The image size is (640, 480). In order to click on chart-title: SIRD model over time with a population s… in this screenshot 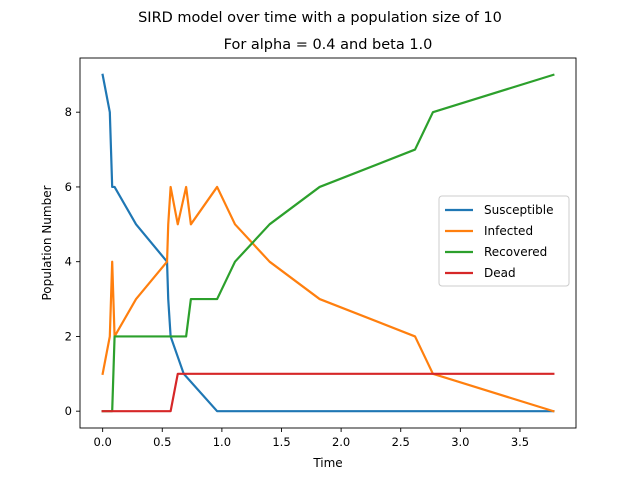, I will do `click(320, 18)`.